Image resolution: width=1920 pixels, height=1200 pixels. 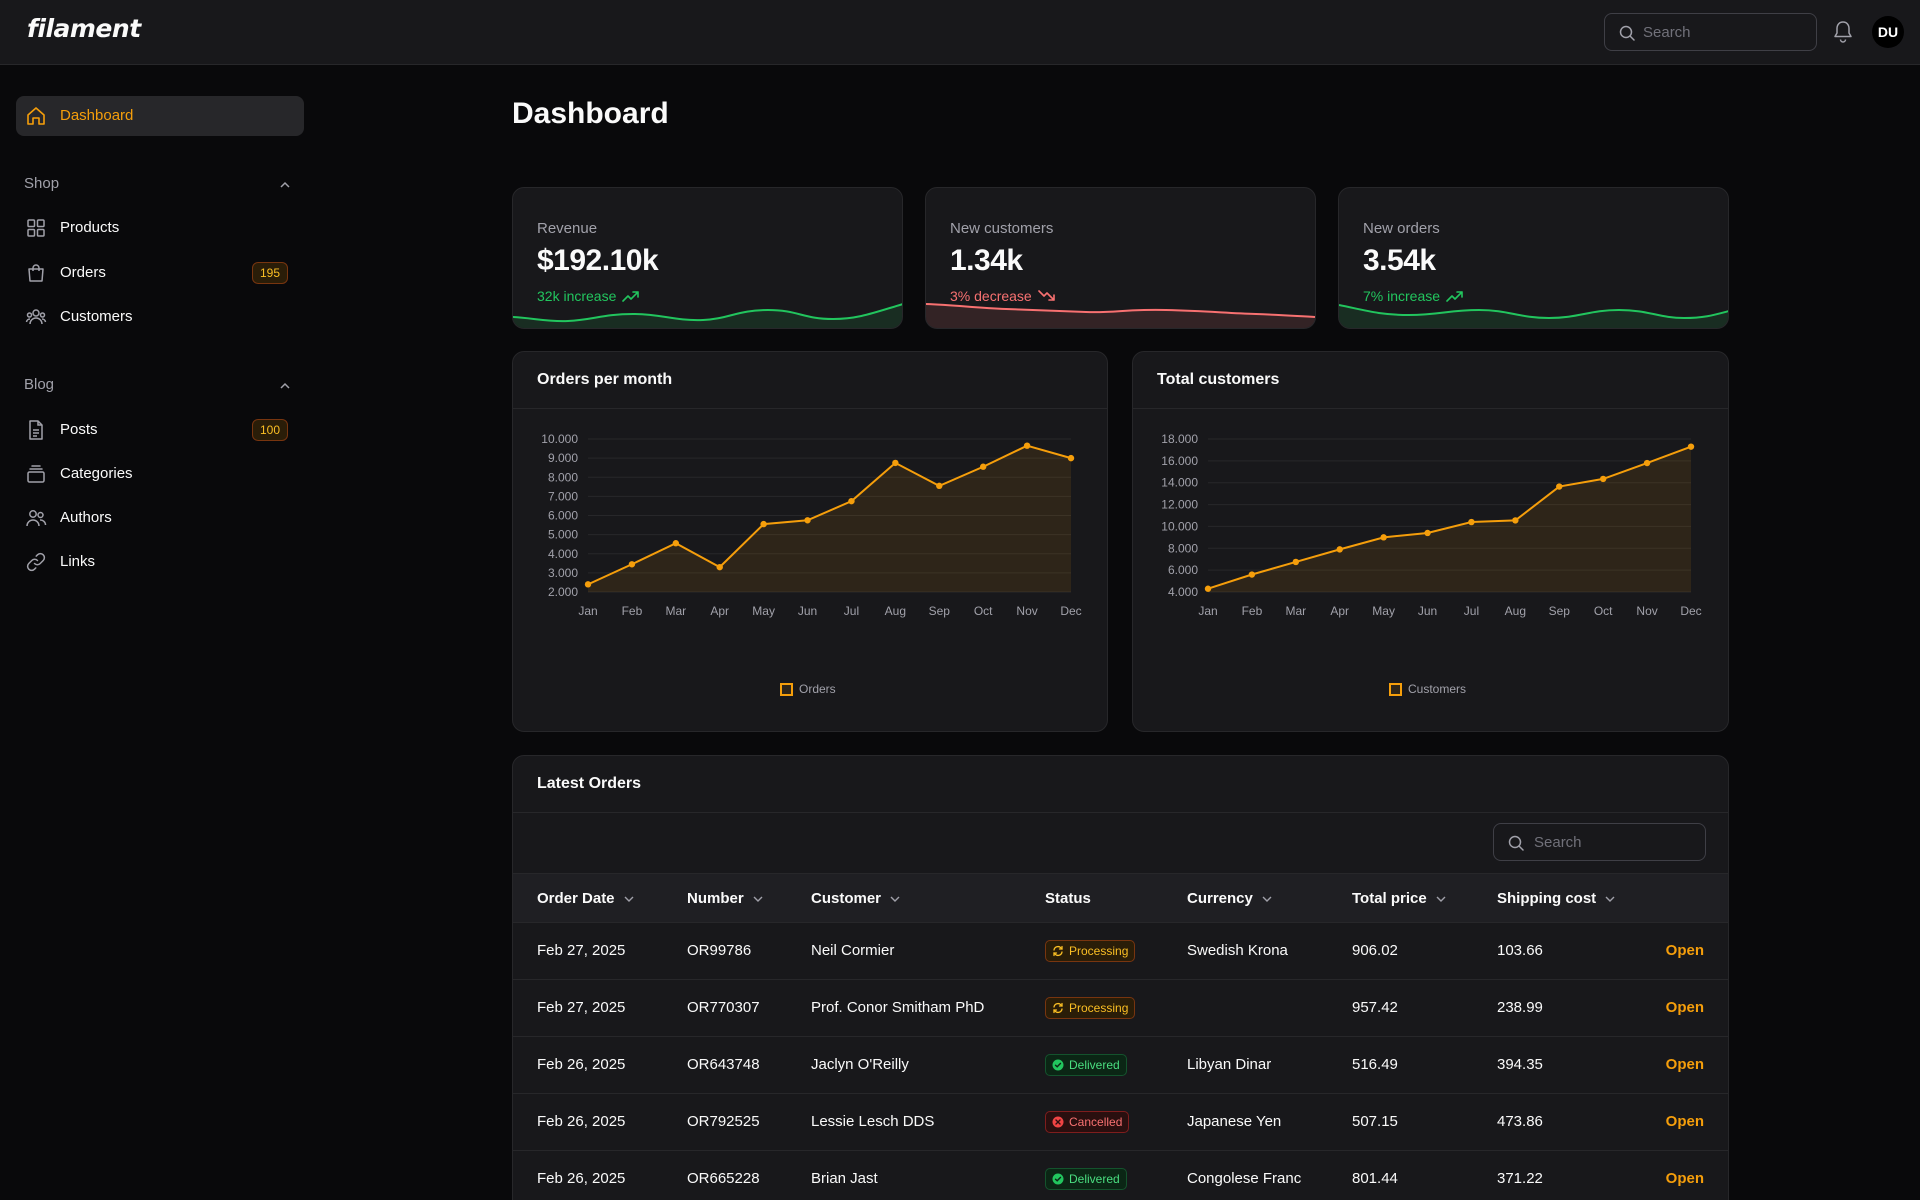 I want to click on x-tick-label: Mar, so click(x=1295, y=611).